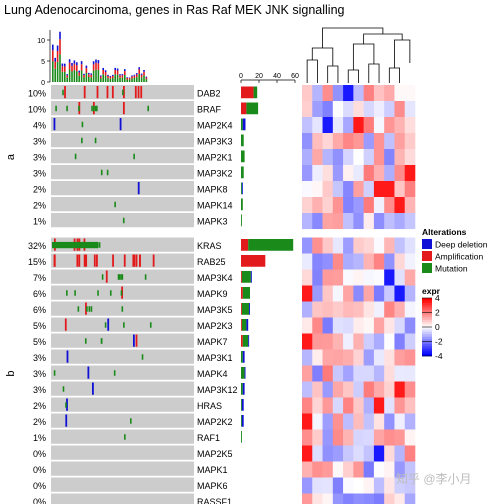  Describe the element at coordinates (117, 72) in the screenshot. I see `top-bar-sample-28-amplification` at that location.